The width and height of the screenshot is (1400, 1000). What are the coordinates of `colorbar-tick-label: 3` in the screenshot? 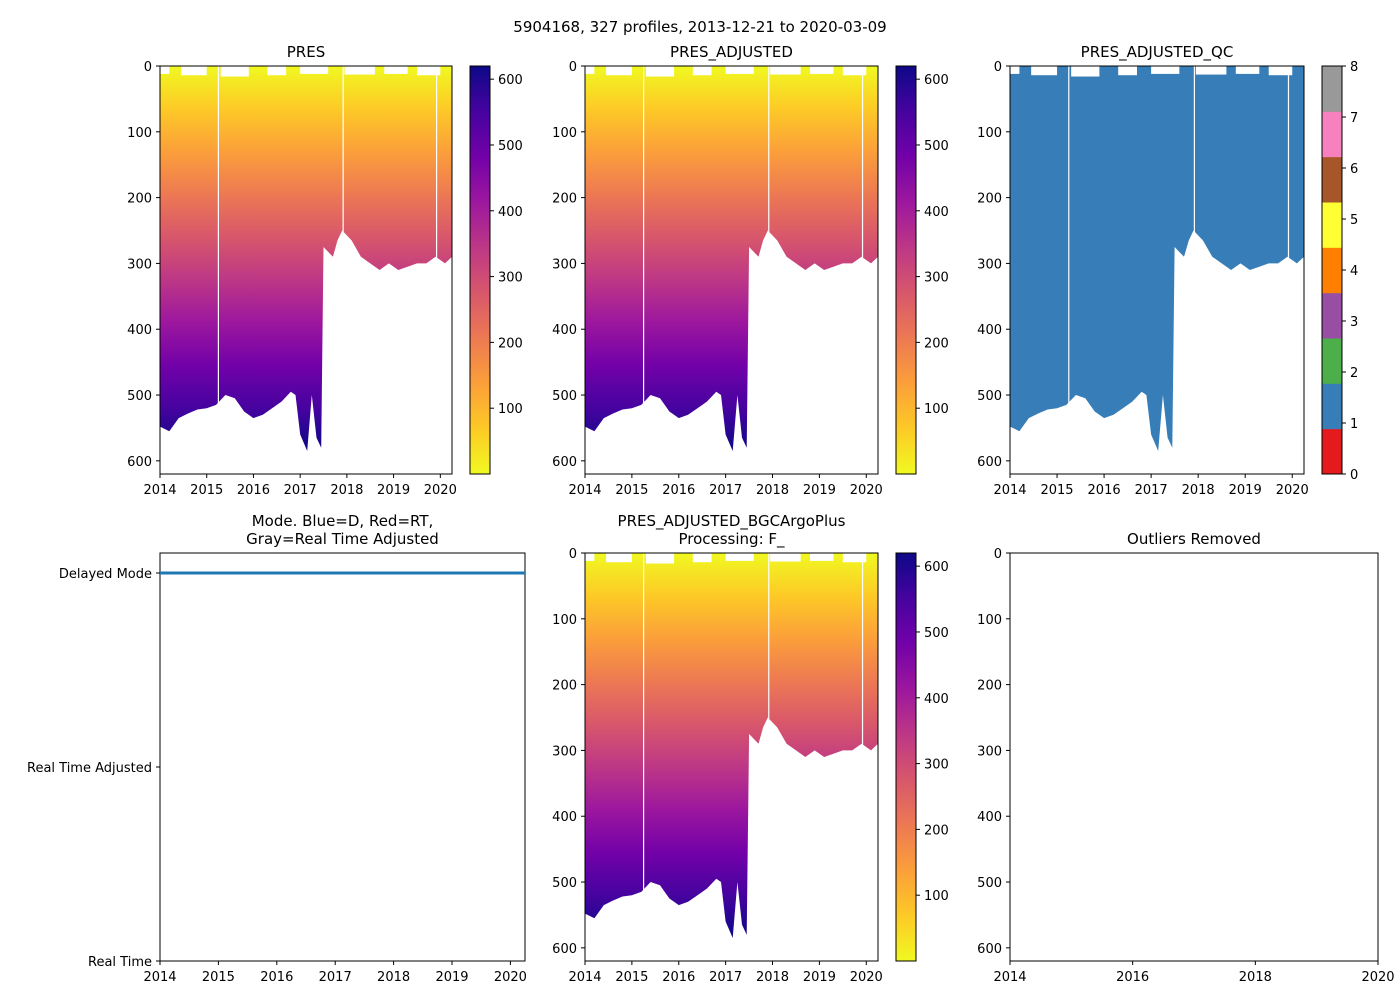 It's located at (1354, 322).